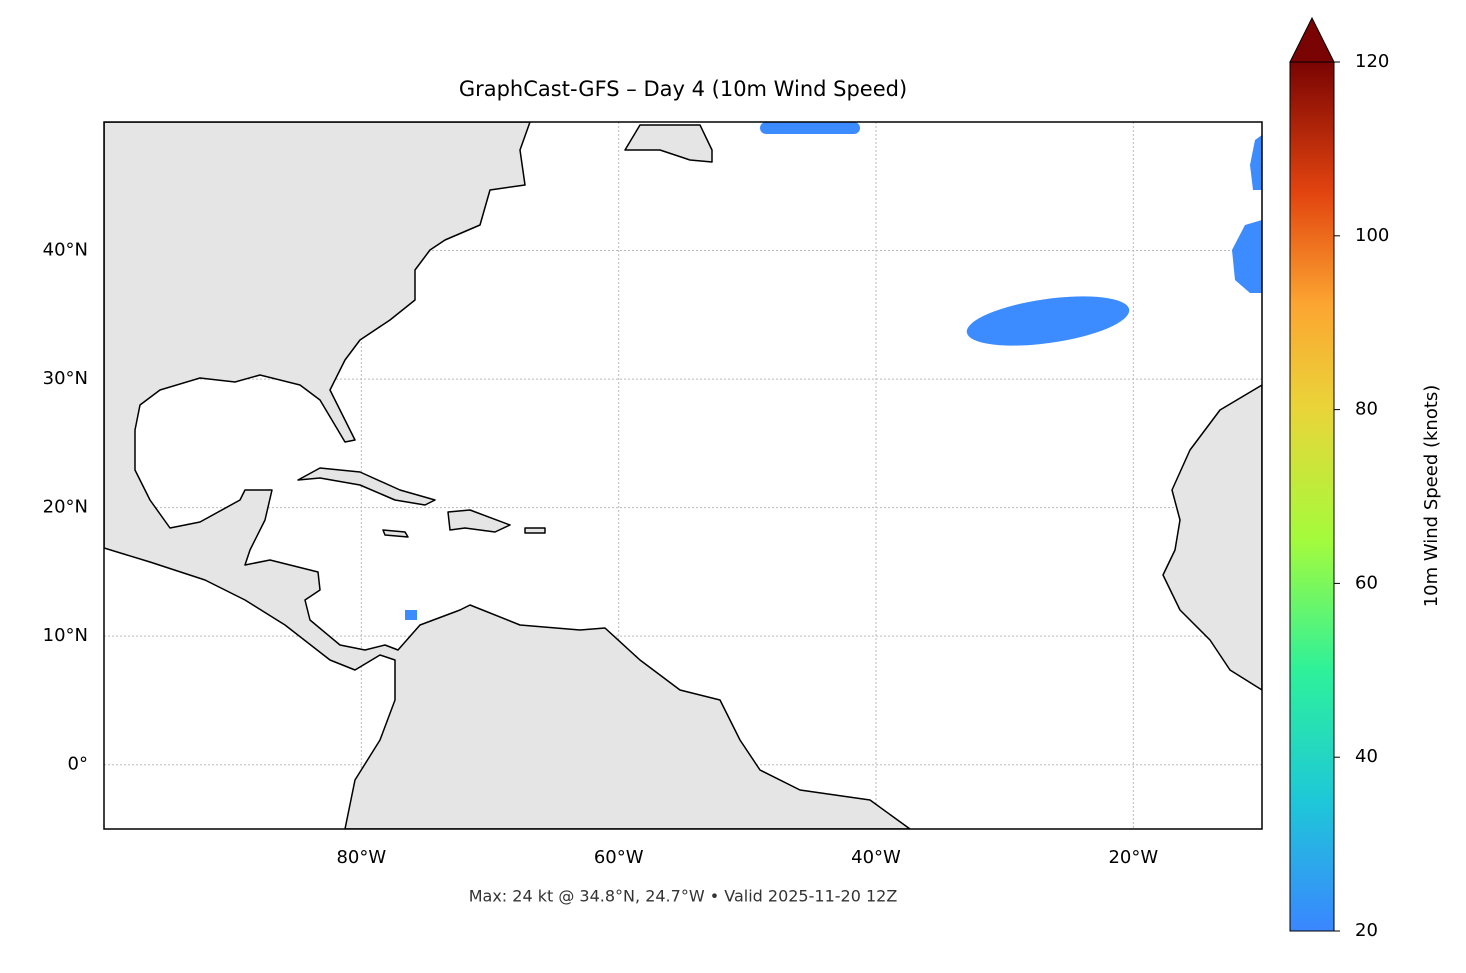 The height and width of the screenshot is (973, 1466). Describe the element at coordinates (65, 635) in the screenshot. I see `y-tick-label: 10°N` at that location.